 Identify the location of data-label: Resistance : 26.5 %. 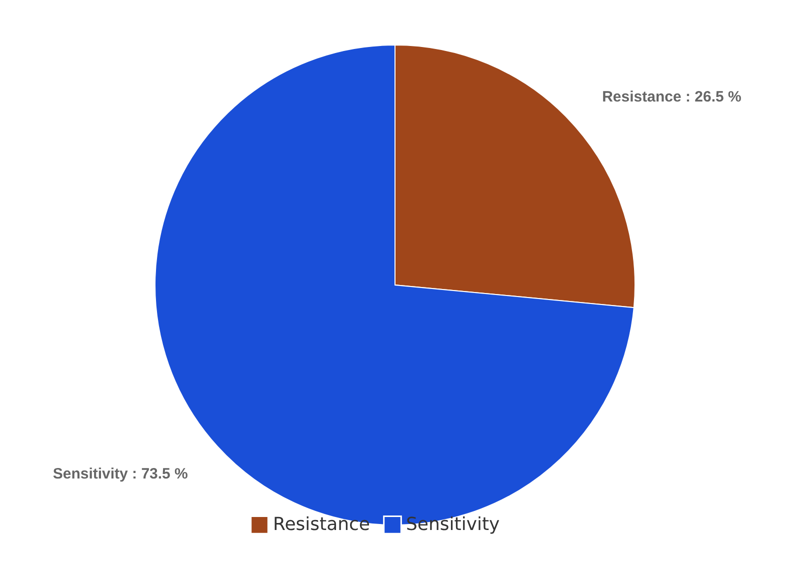
(672, 97).